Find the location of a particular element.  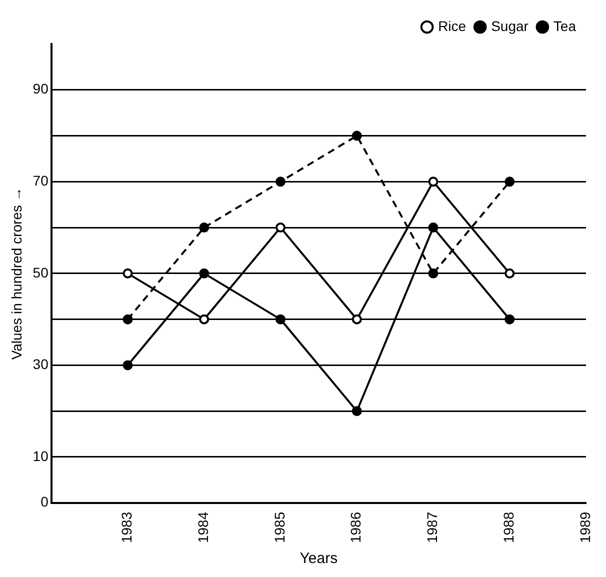

x-tick-label: 1989 is located at coordinates (584, 528).